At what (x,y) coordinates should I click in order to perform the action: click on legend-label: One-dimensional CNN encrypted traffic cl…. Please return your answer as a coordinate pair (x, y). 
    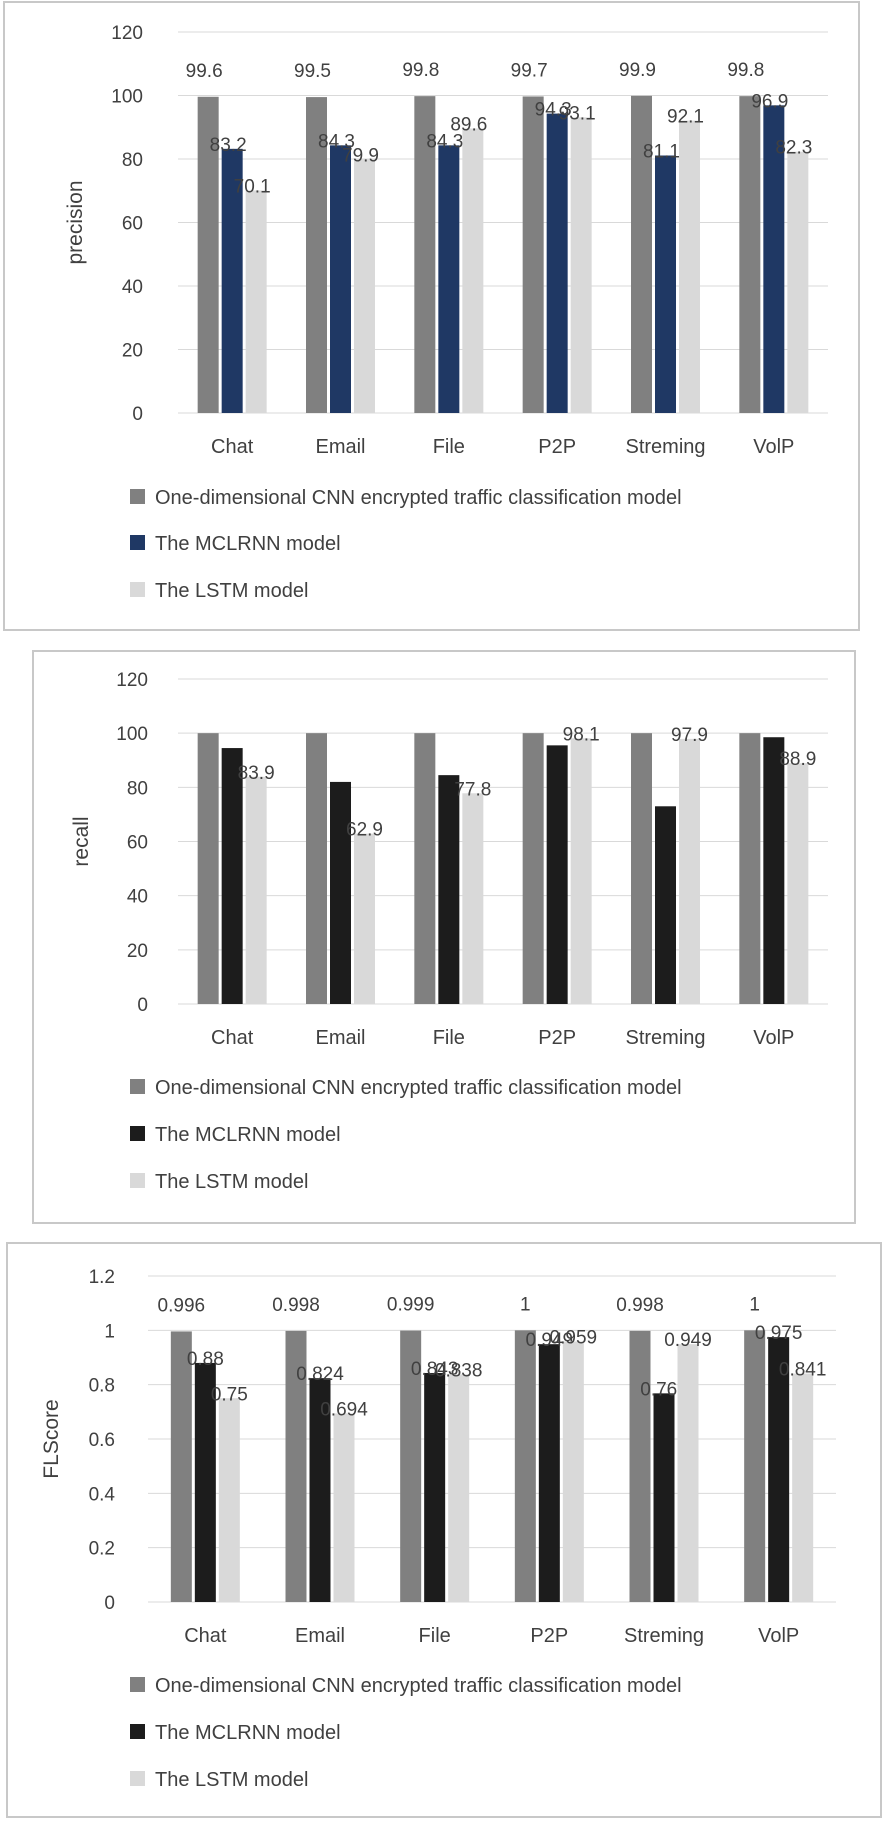
    Looking at the image, I should click on (418, 1686).